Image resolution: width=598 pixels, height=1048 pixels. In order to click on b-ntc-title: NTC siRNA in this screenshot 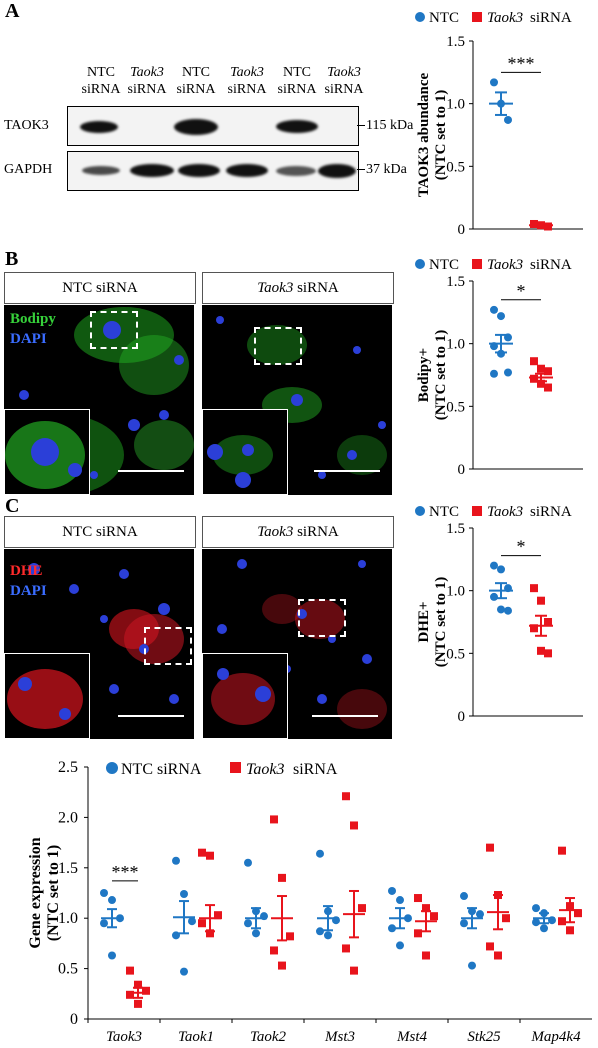, I will do `click(100, 288)`.